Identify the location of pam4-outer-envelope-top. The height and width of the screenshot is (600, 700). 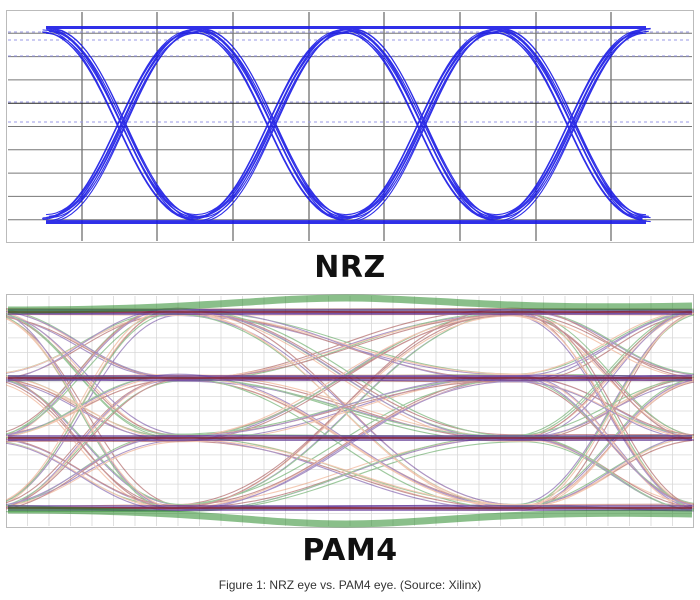
(350, 304).